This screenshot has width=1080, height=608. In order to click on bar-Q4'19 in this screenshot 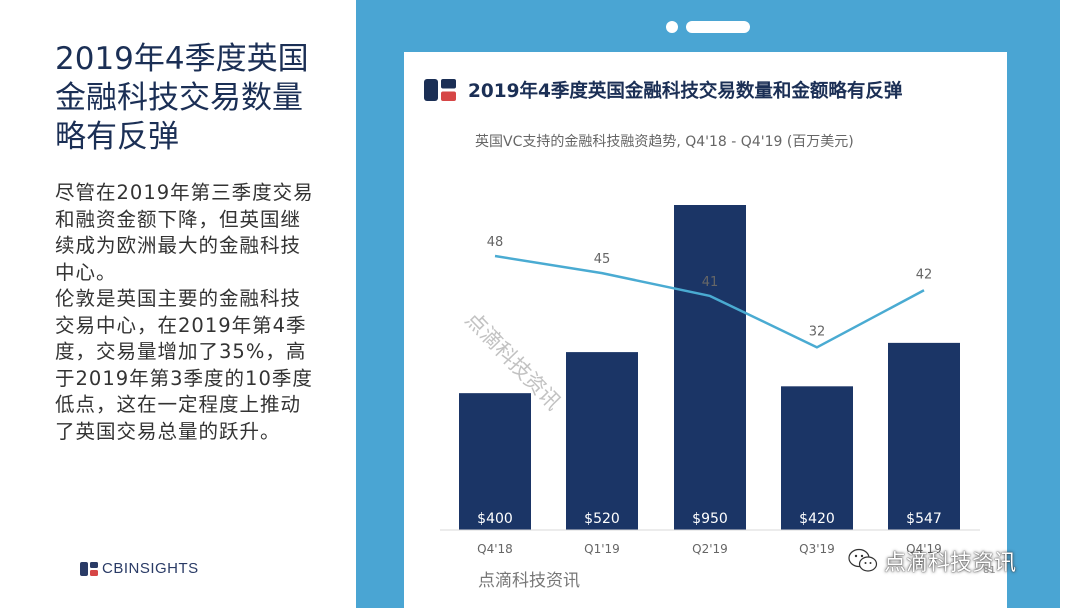, I will do `click(924, 436)`.